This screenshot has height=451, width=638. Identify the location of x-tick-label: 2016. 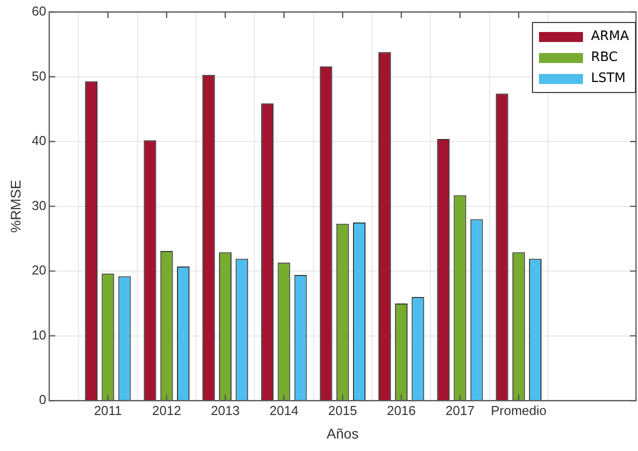
(401, 410).